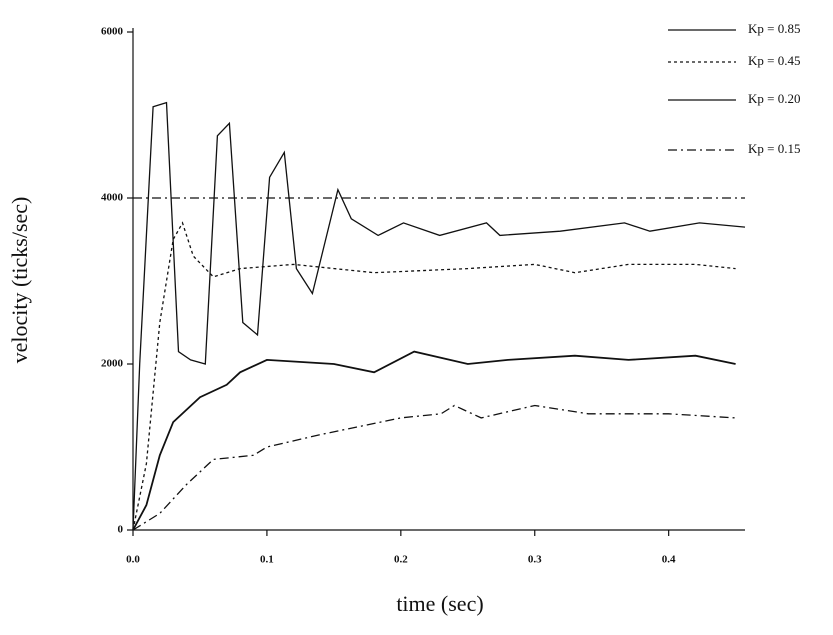  What do you see at coordinates (267, 560) in the screenshot?
I see `x-tick-label: 0.1` at bounding box center [267, 560].